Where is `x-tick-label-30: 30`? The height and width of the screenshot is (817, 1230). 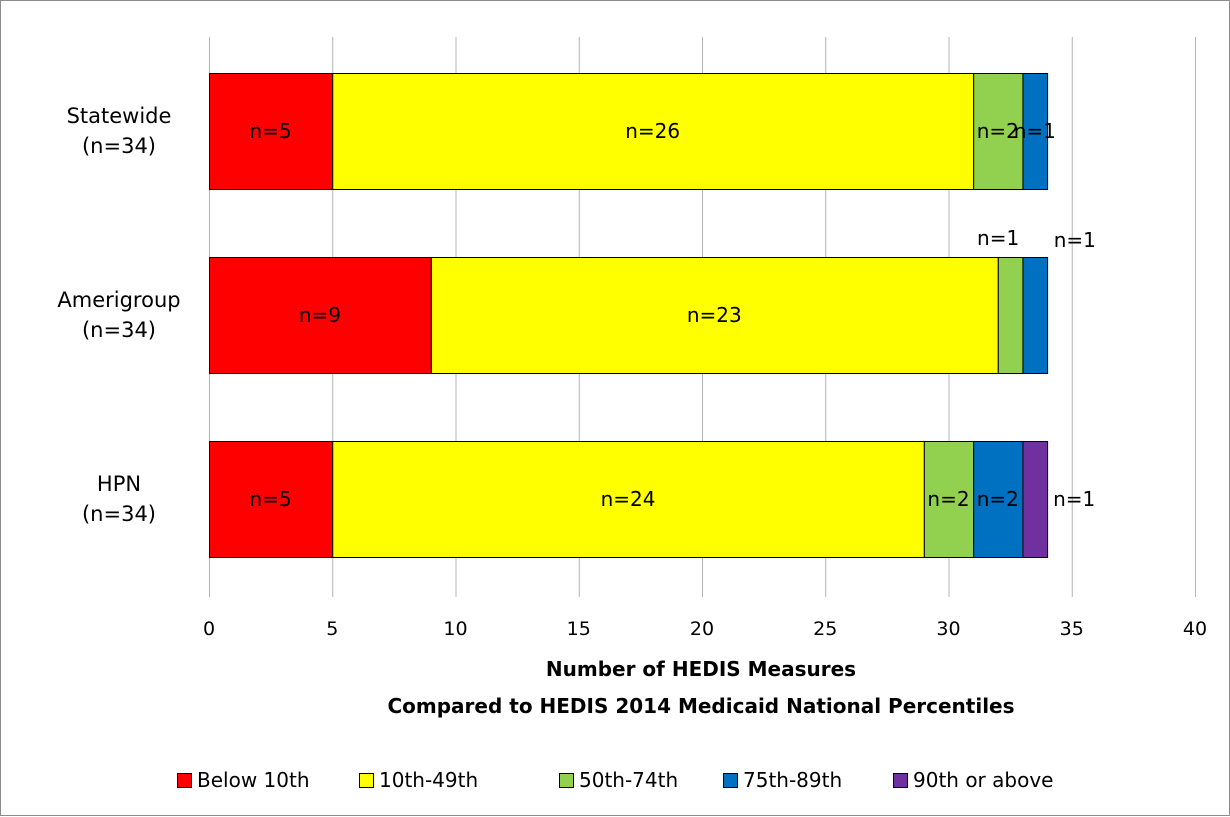
x-tick-label-30: 30 is located at coordinates (948, 629).